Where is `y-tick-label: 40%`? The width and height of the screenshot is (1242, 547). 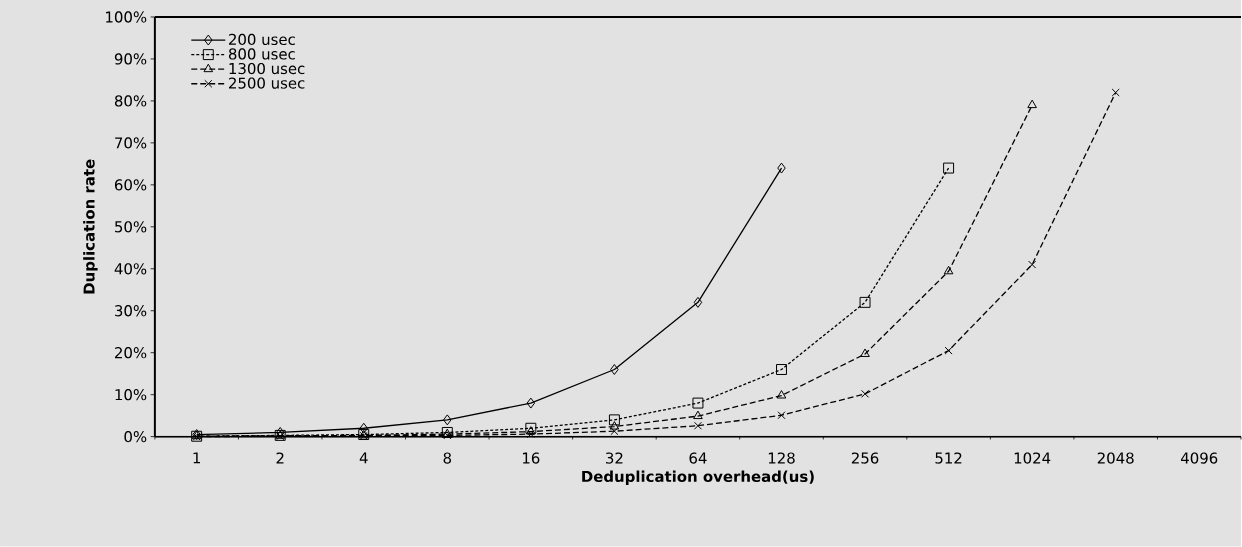 y-tick-label: 40% is located at coordinates (130, 269).